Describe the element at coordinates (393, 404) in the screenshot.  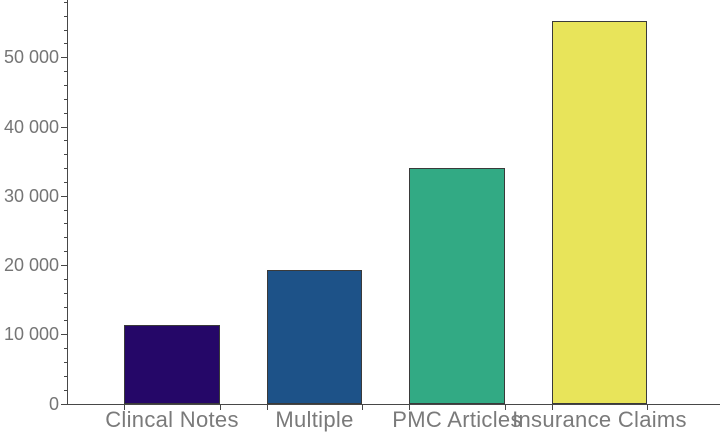
I see `x-axis-line` at that location.